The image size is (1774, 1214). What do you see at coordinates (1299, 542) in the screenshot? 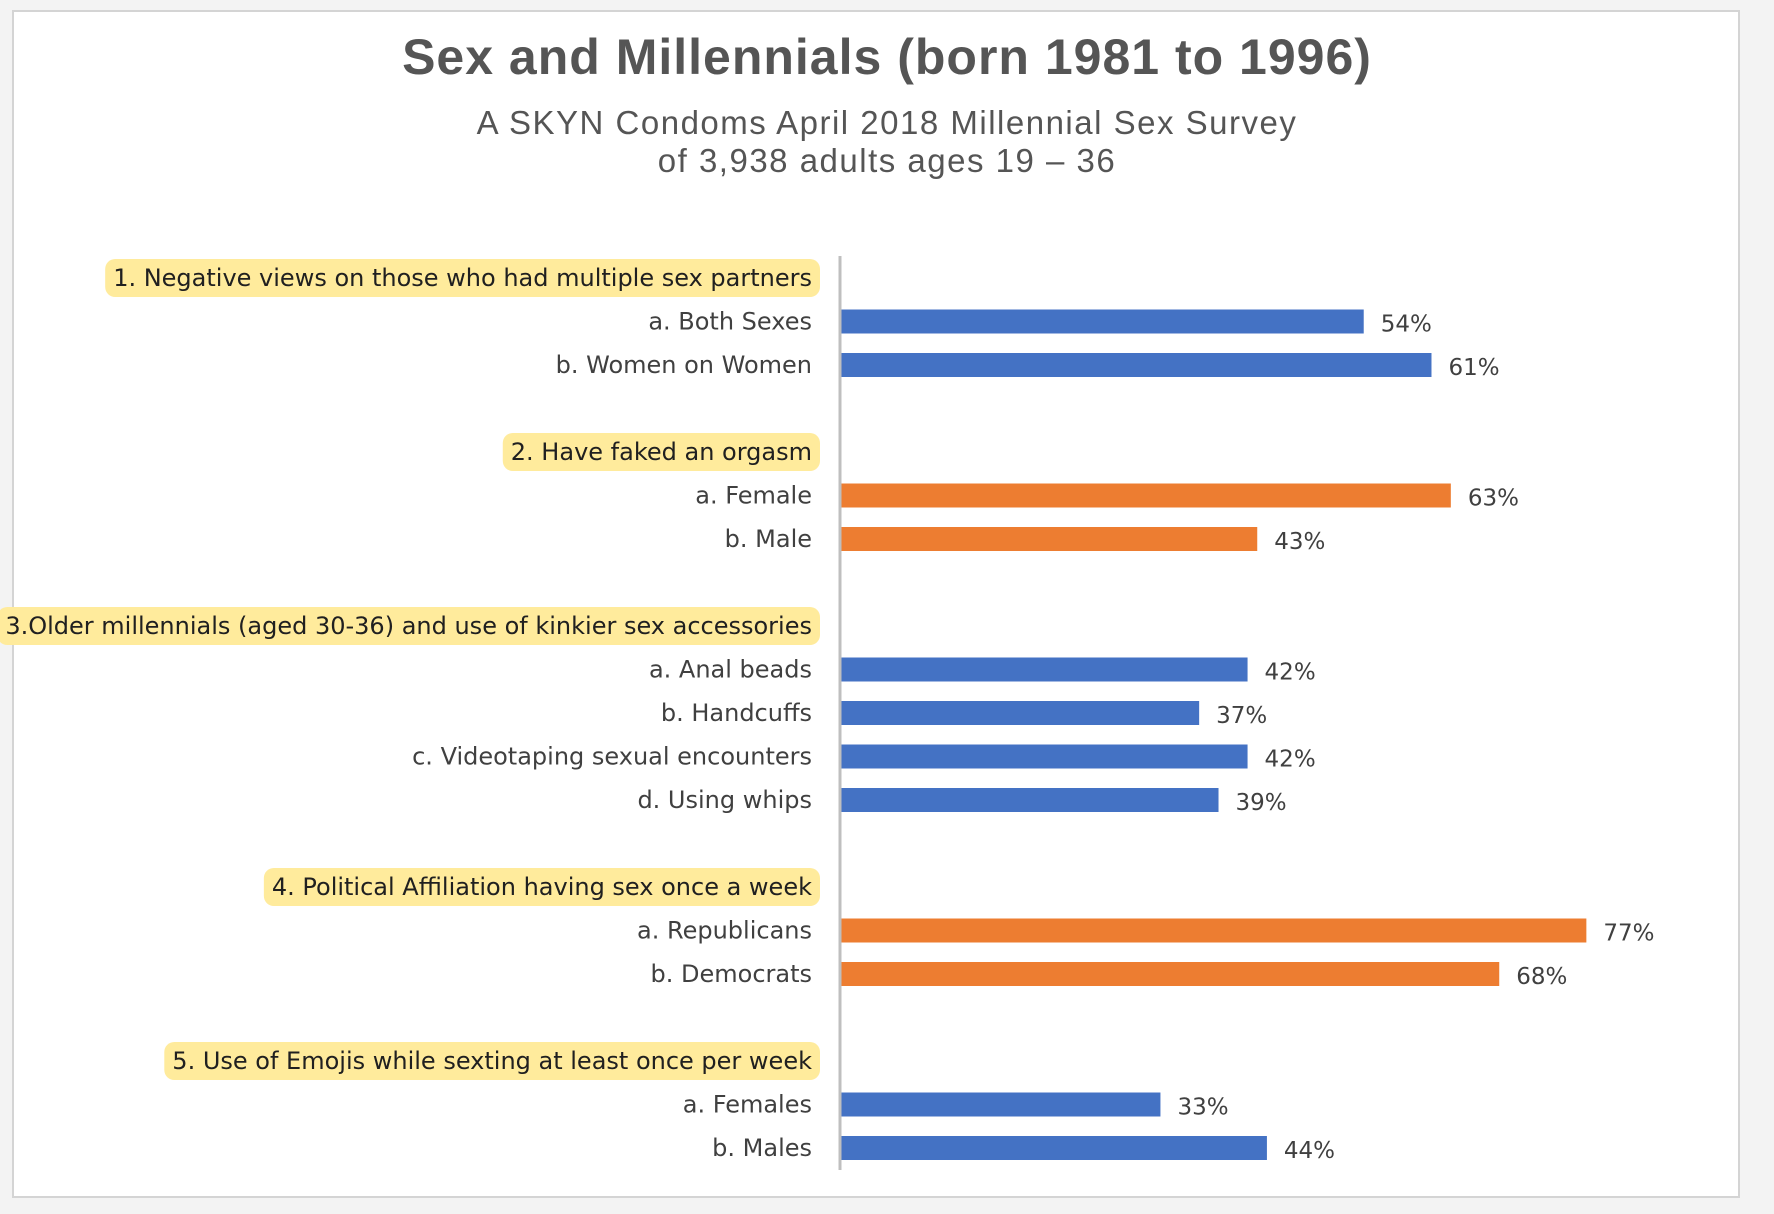
I see `data-label: 43%` at bounding box center [1299, 542].